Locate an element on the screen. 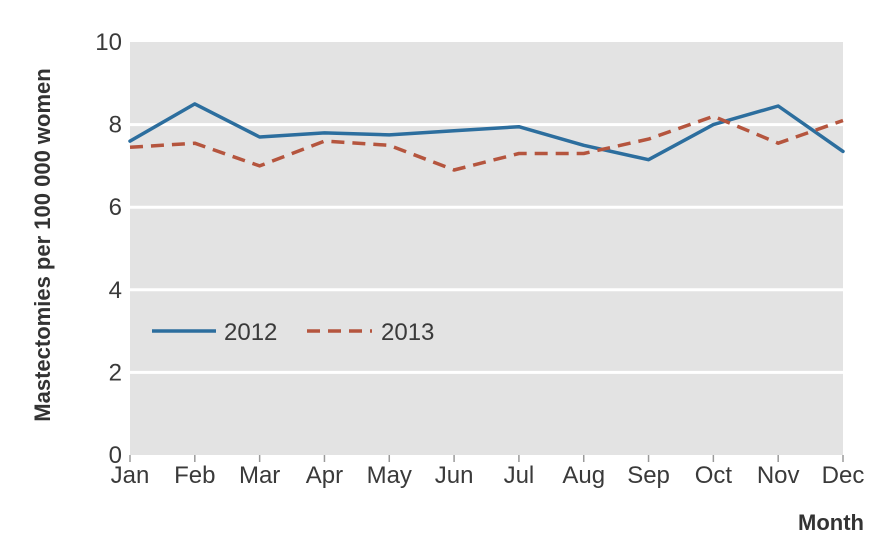  y-tick-label: 2 is located at coordinates (115, 372).